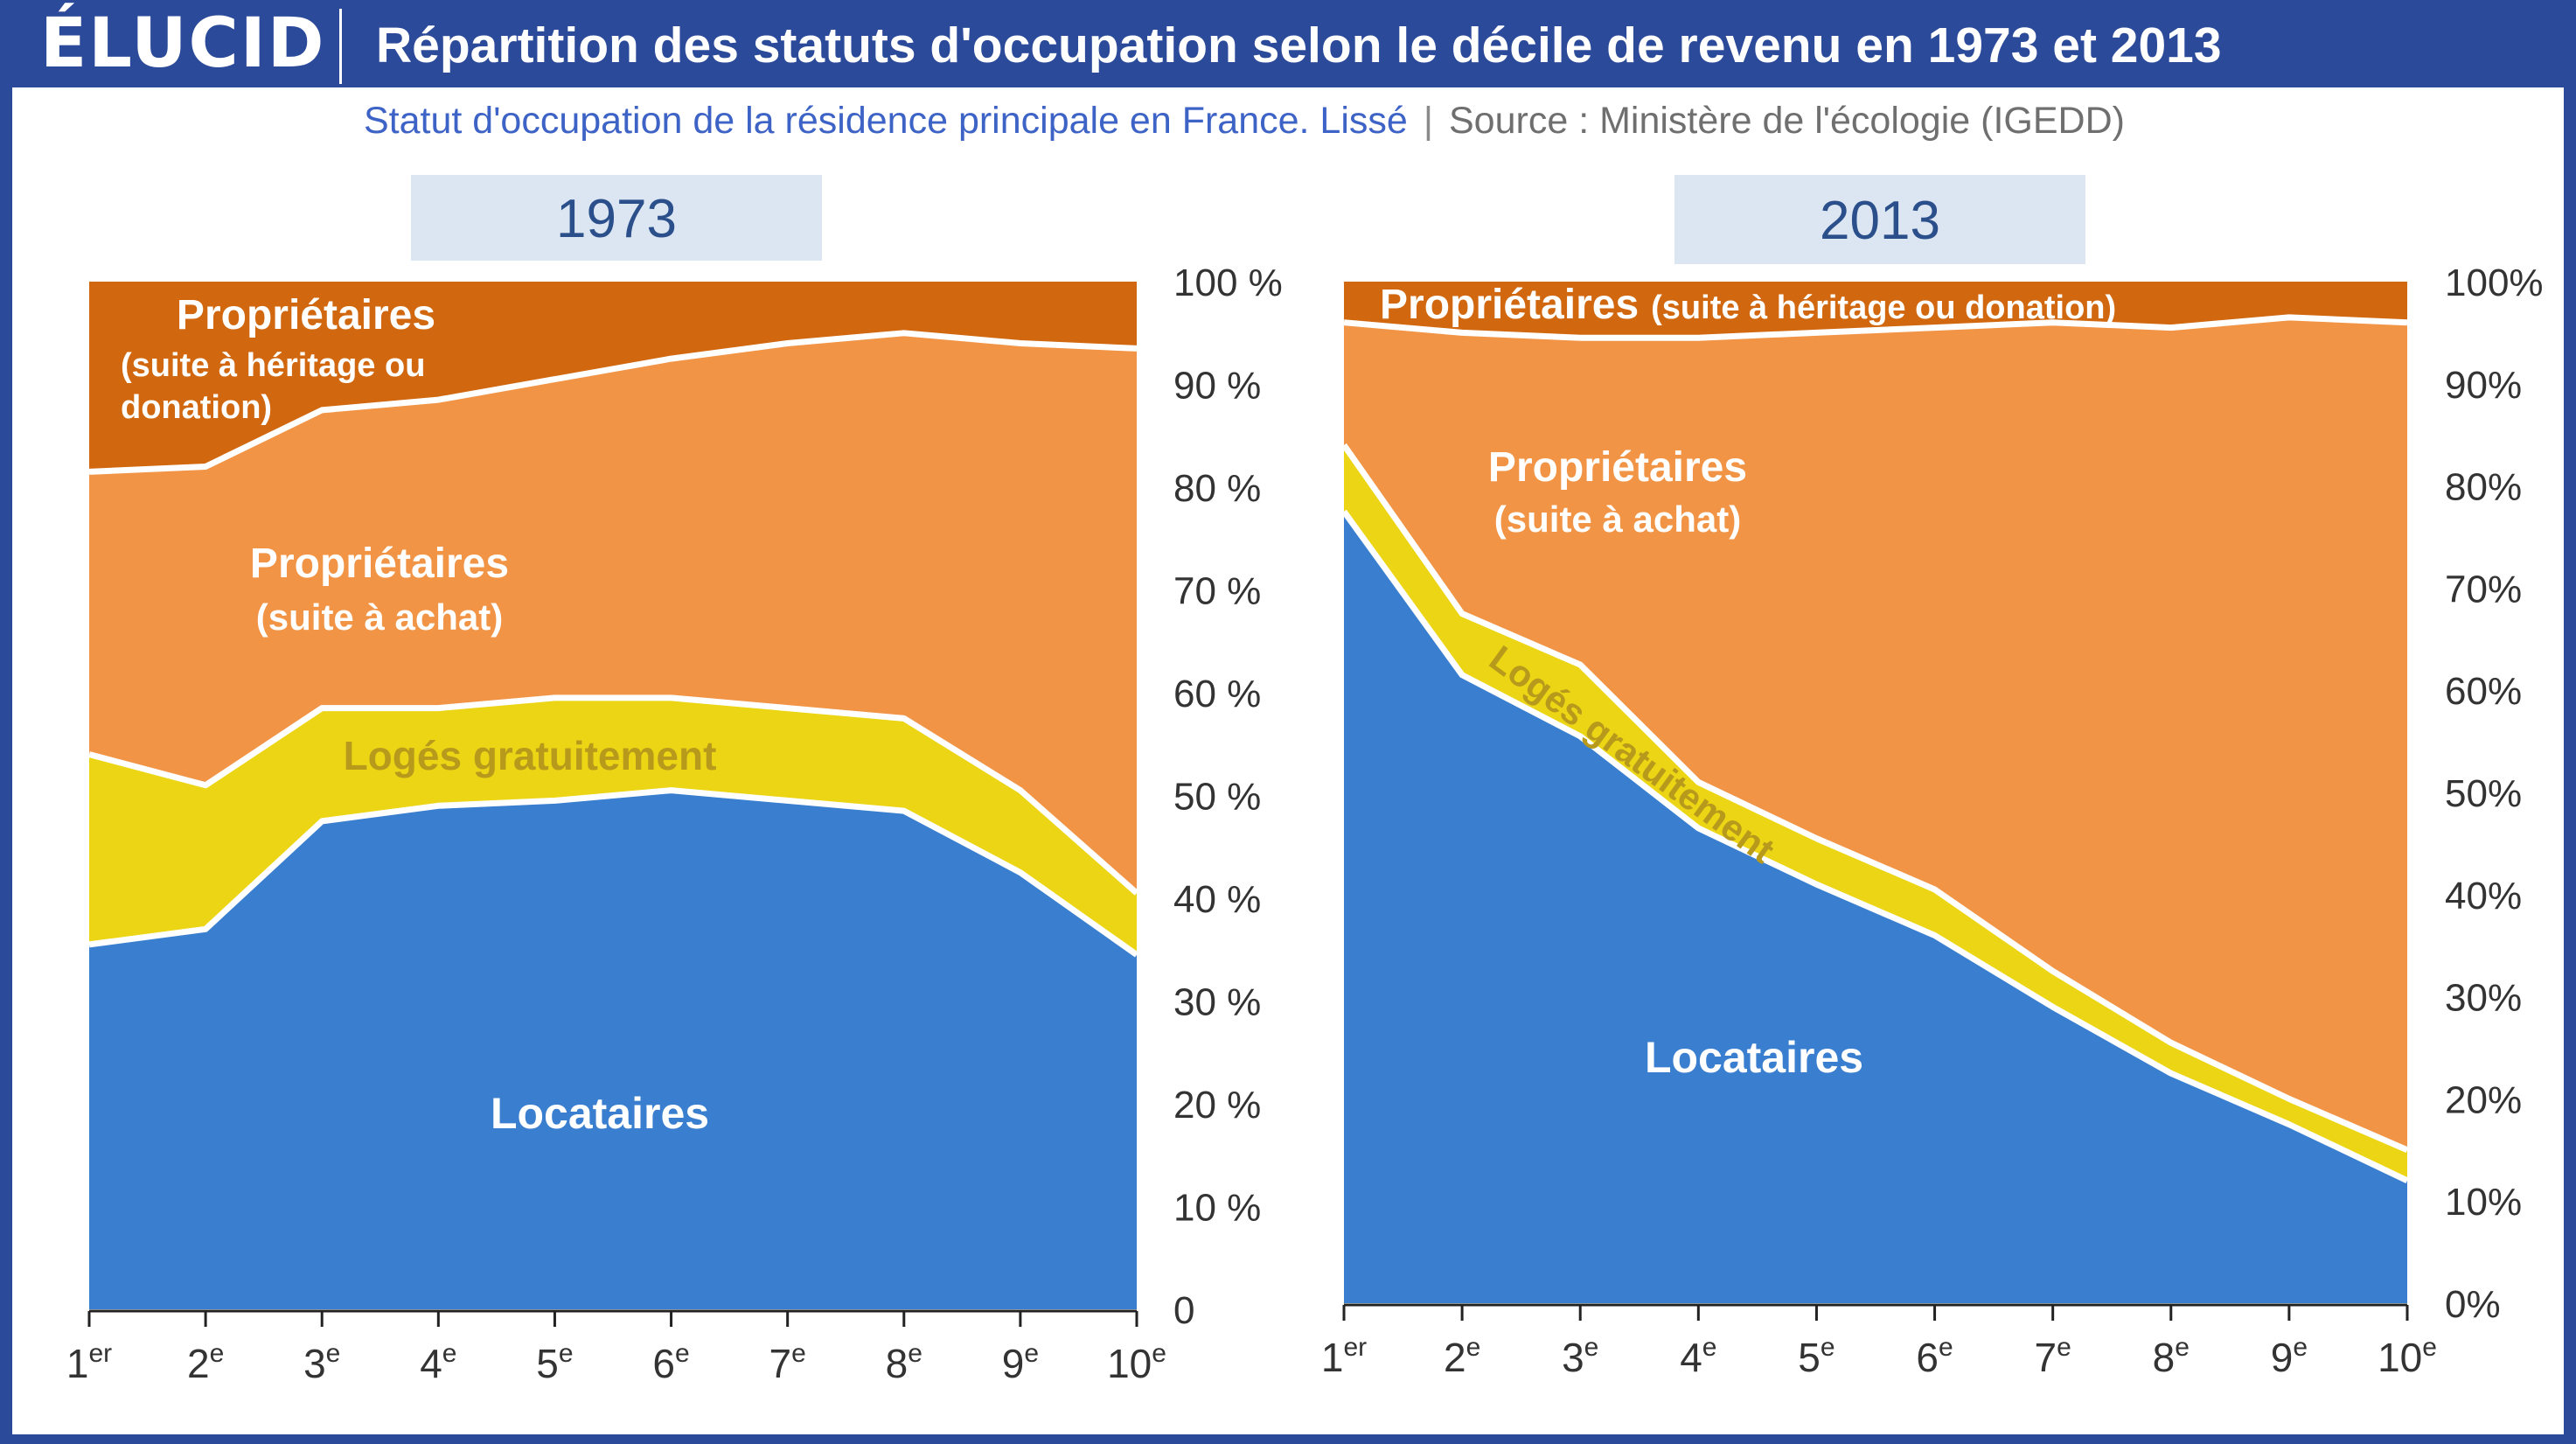 The image size is (2576, 1444). I want to click on area-loges-gratuitement, so click(613, 826).